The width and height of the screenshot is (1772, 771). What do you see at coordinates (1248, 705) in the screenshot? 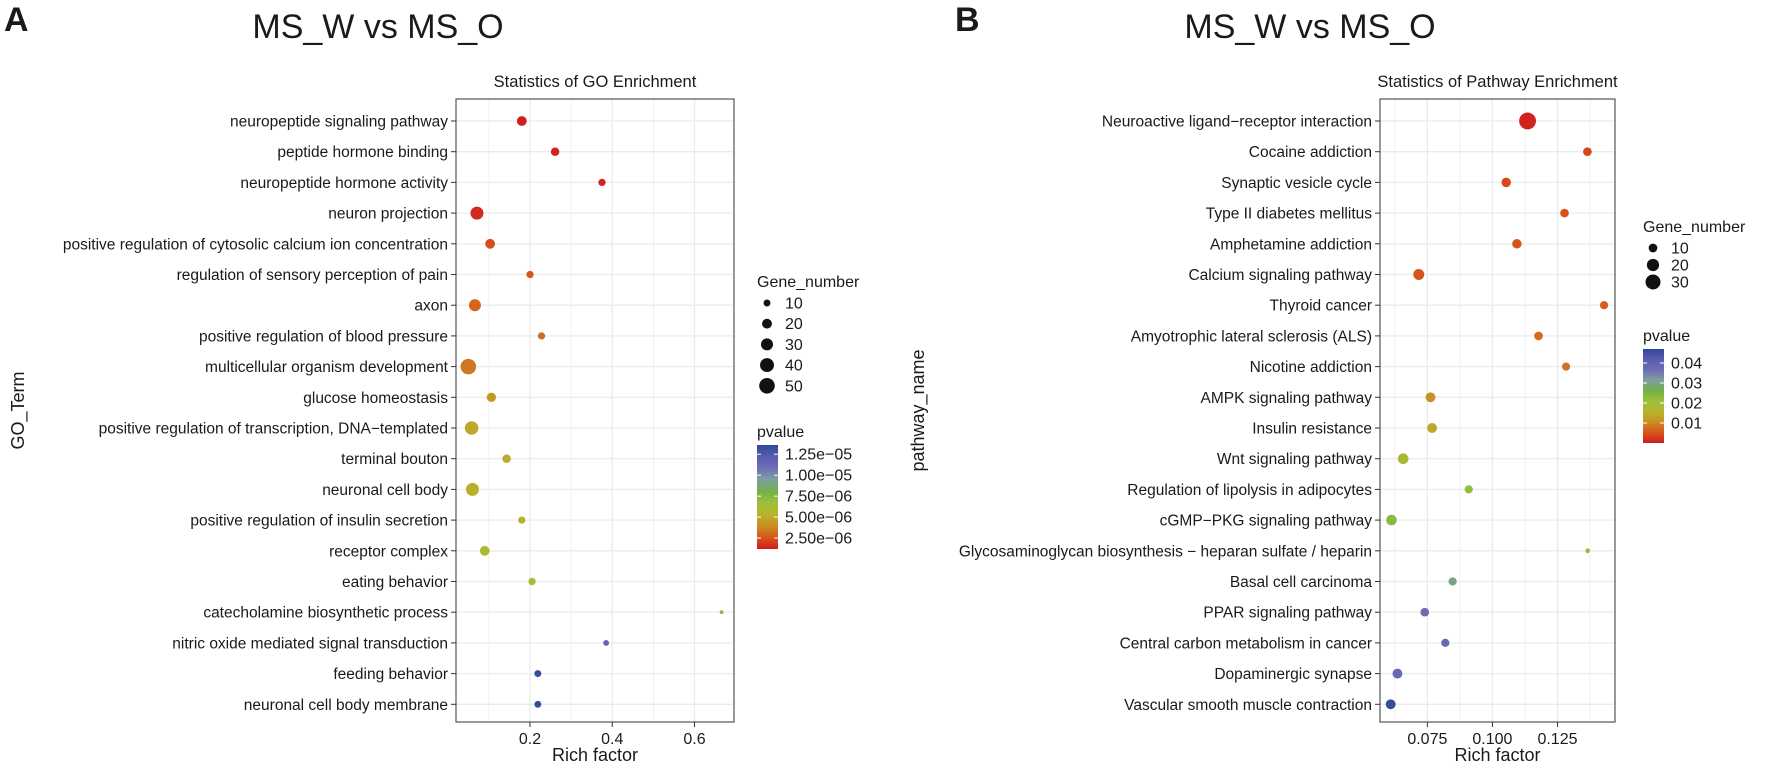
I see `y-tick-label: Vascular smooth muscle contraction` at bounding box center [1248, 705].